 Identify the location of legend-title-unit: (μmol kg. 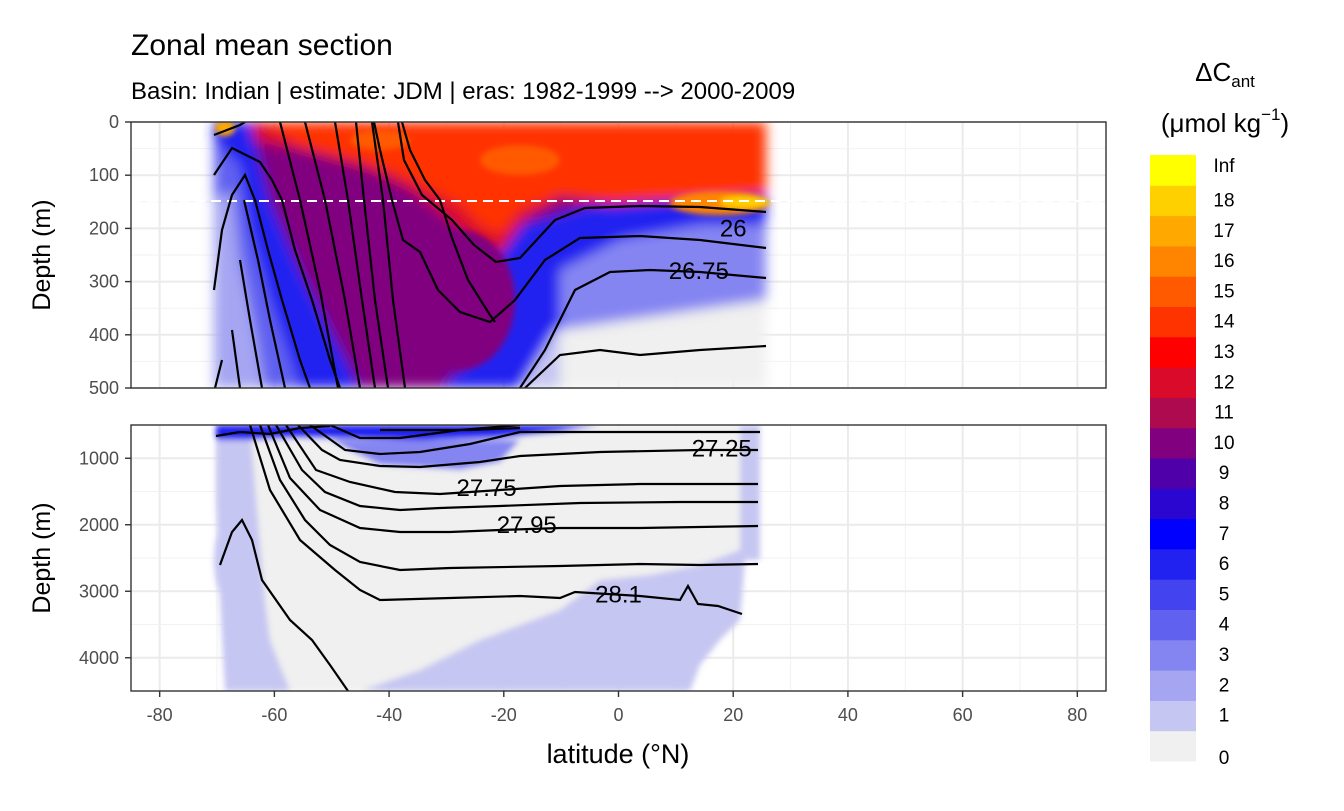
(1211, 123).